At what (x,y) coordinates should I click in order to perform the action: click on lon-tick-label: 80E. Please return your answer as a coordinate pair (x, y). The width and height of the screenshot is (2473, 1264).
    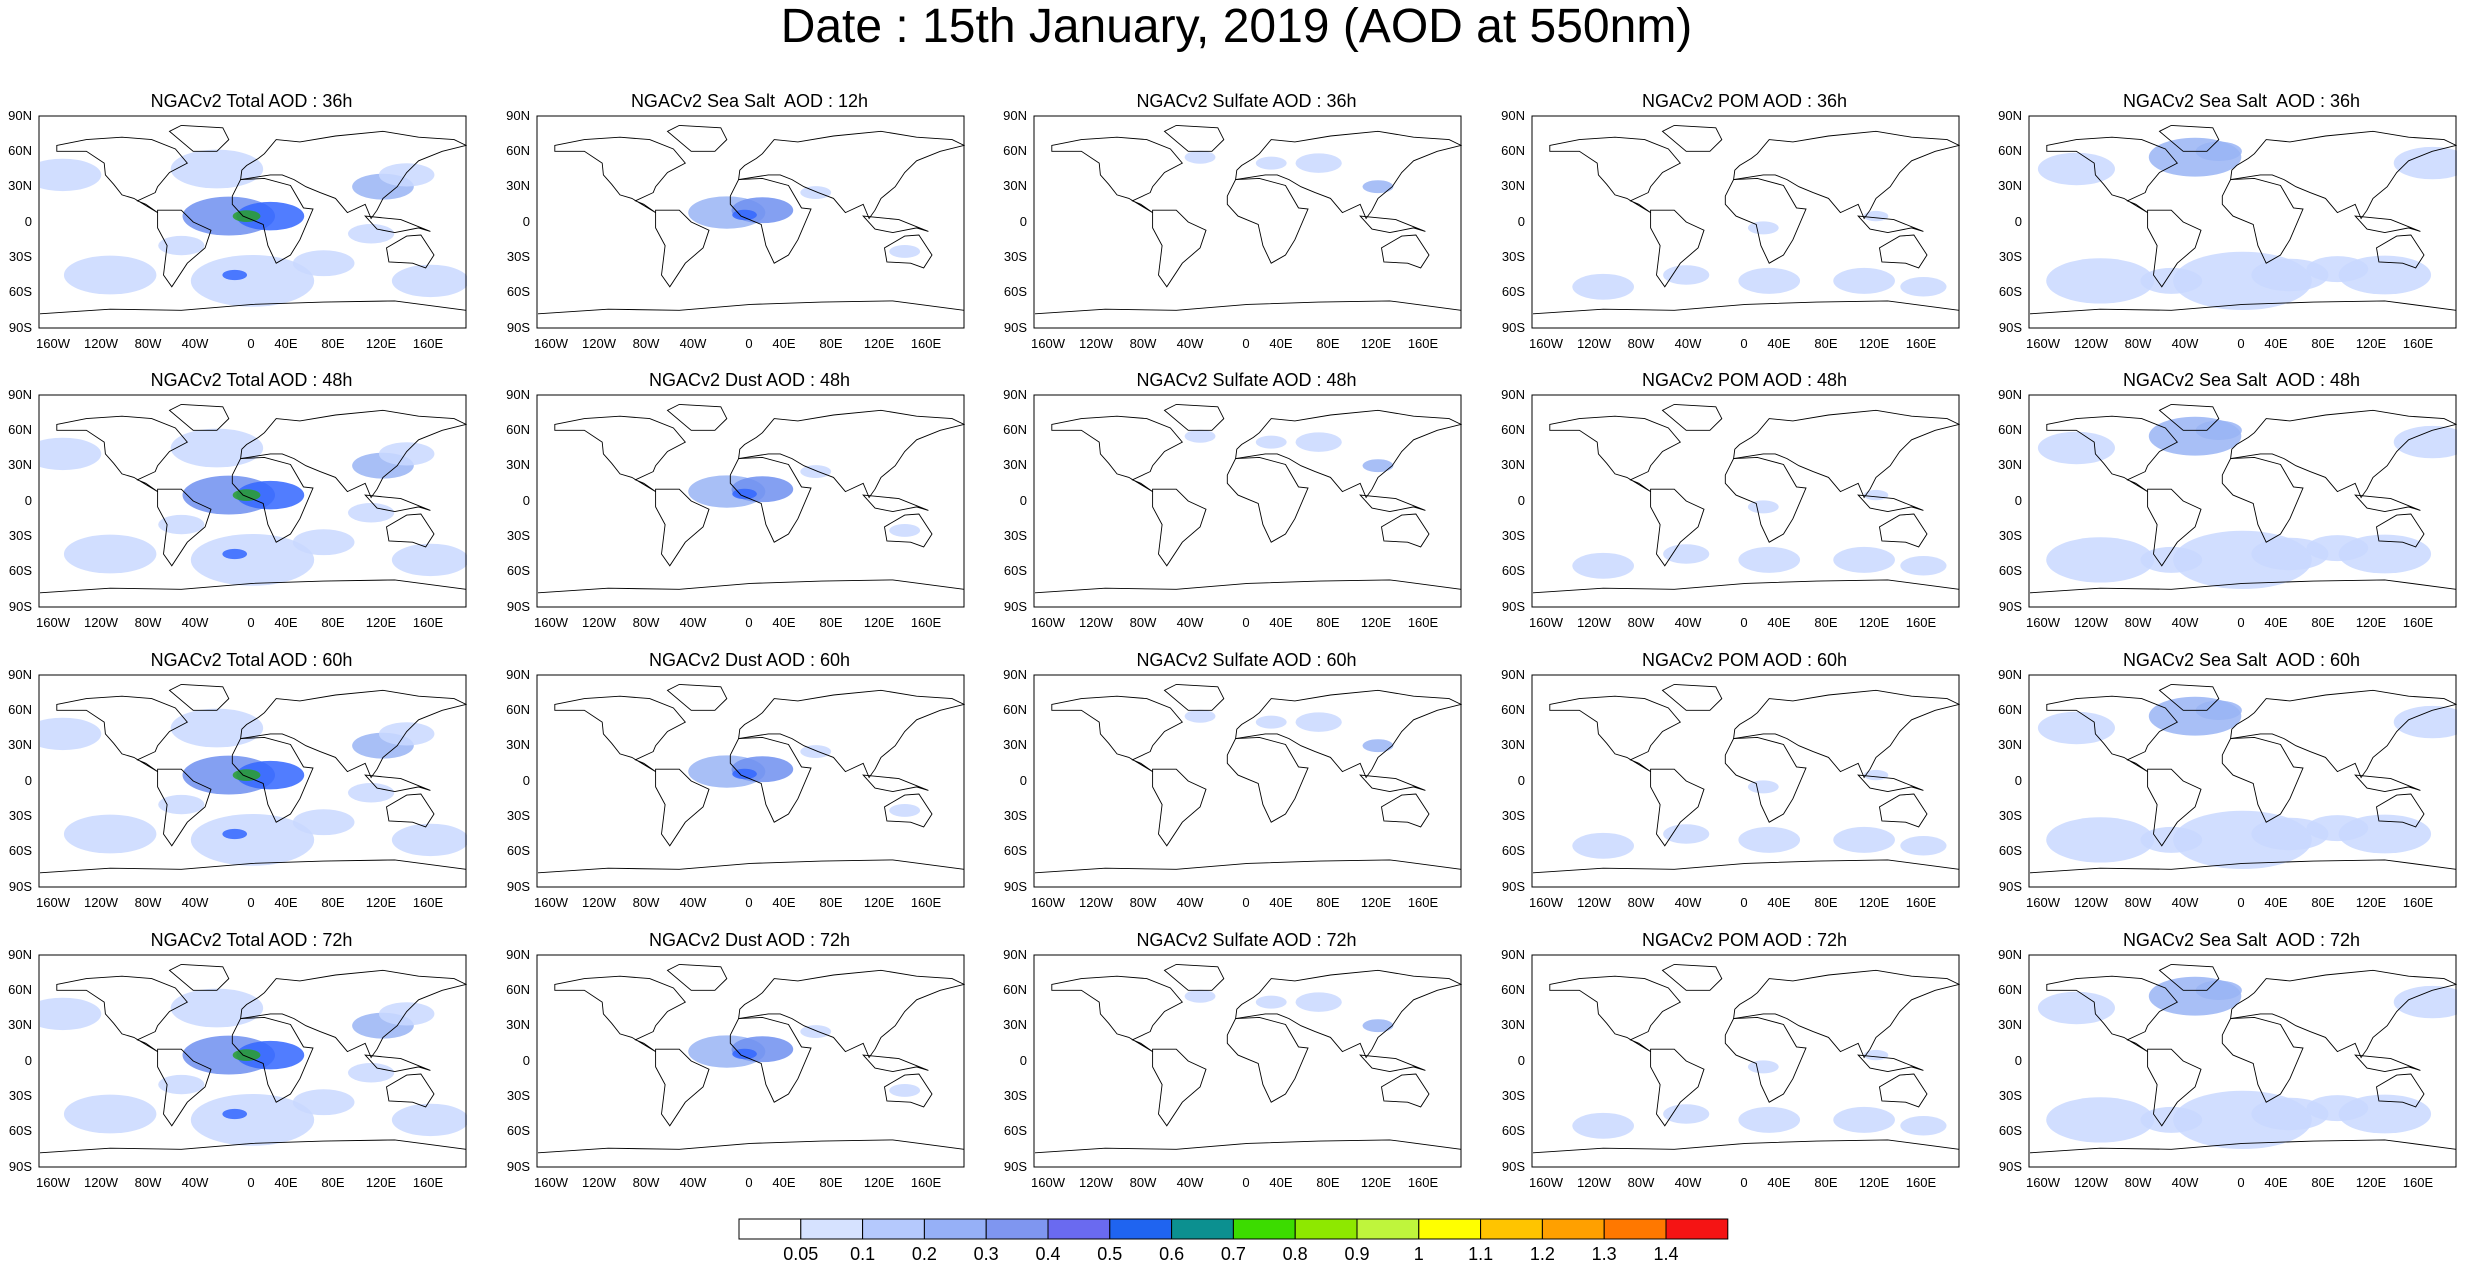
    Looking at the image, I should click on (1328, 622).